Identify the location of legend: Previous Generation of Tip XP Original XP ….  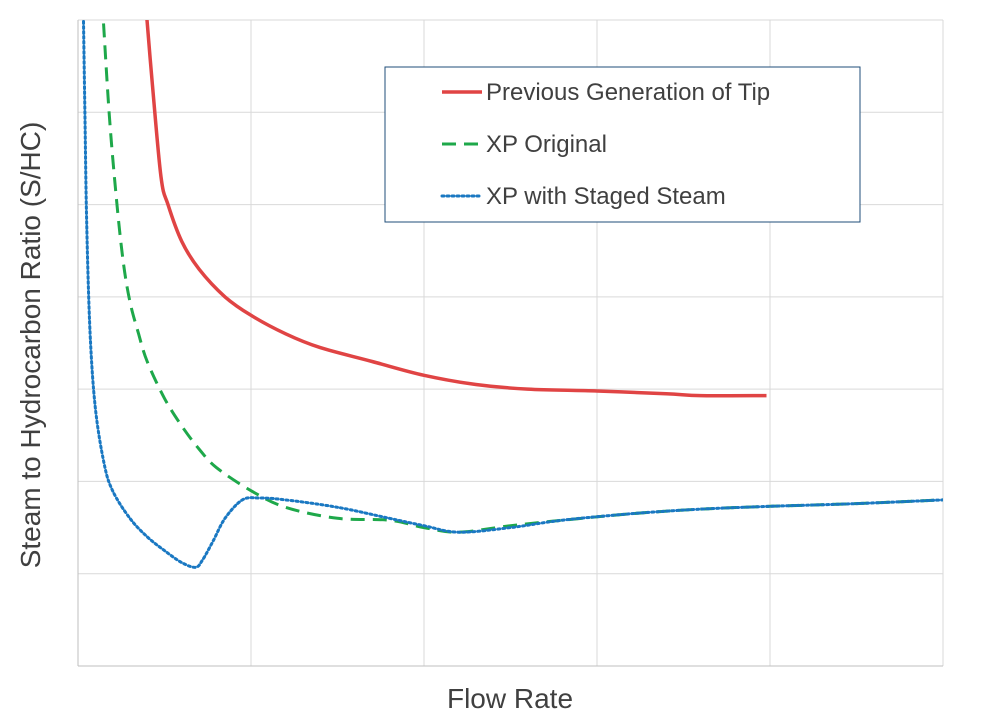
(622, 144).